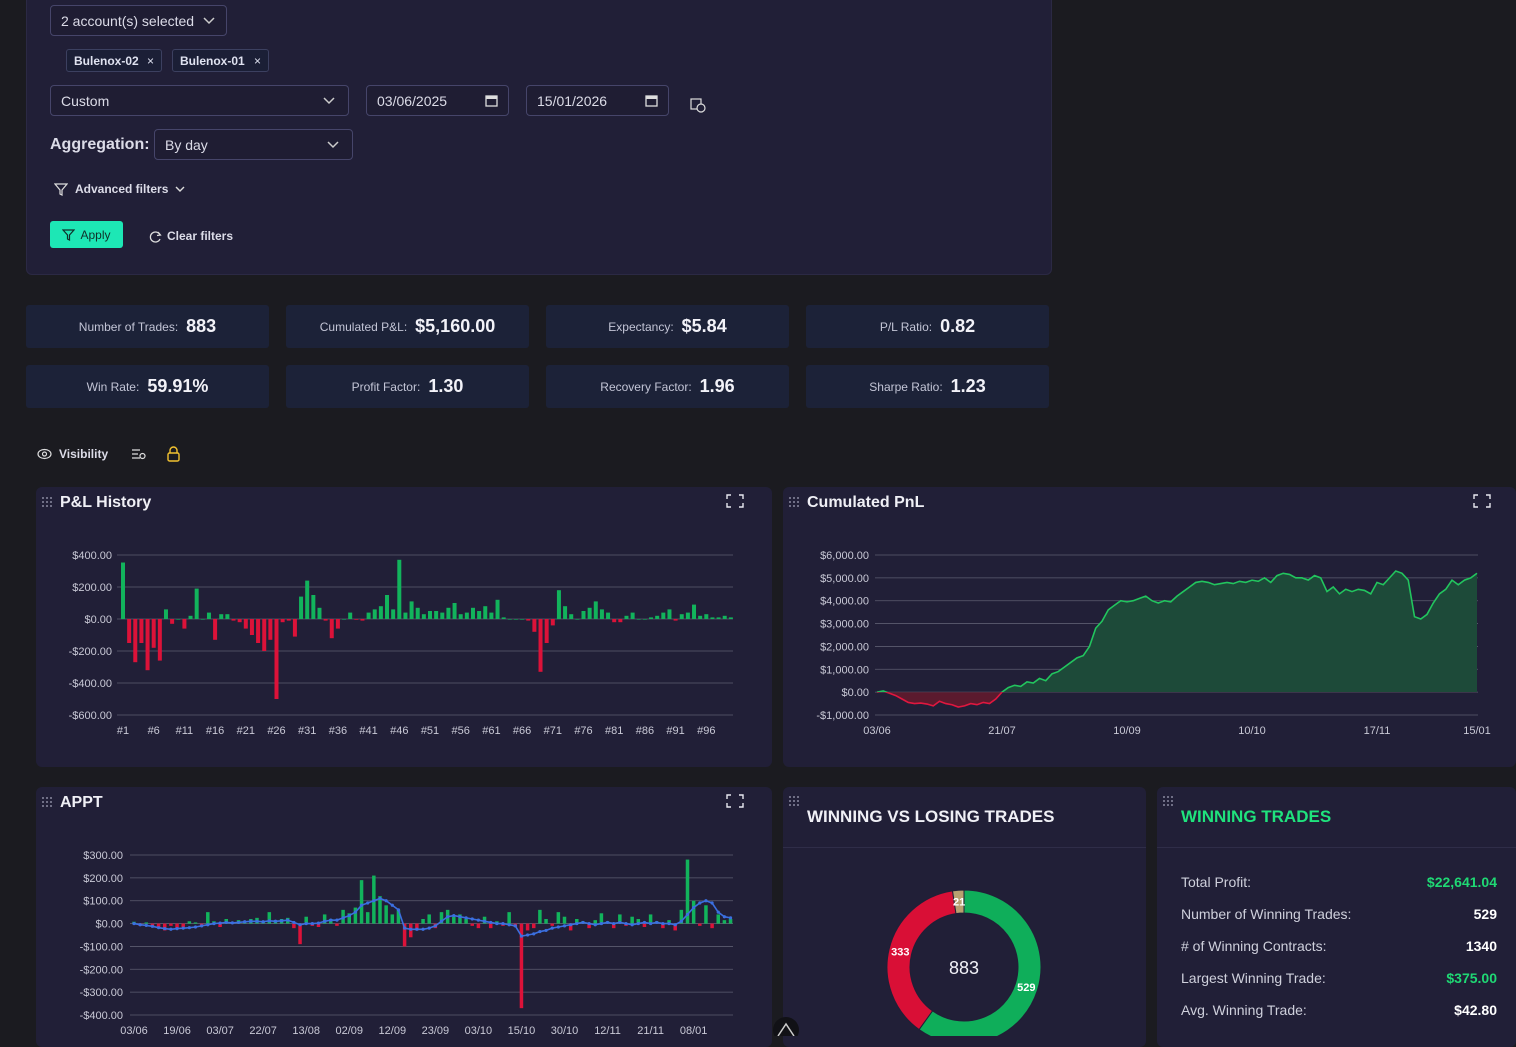 The height and width of the screenshot is (1047, 1516). I want to click on row-value: 529, so click(1485, 914).